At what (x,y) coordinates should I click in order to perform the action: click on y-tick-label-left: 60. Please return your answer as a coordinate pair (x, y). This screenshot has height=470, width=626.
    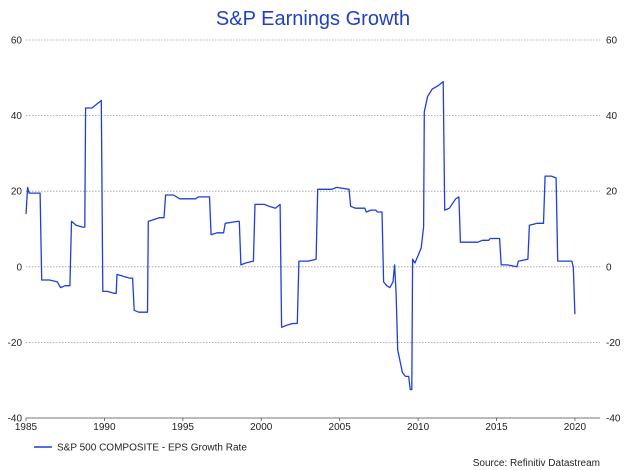
    Looking at the image, I should click on (17, 41).